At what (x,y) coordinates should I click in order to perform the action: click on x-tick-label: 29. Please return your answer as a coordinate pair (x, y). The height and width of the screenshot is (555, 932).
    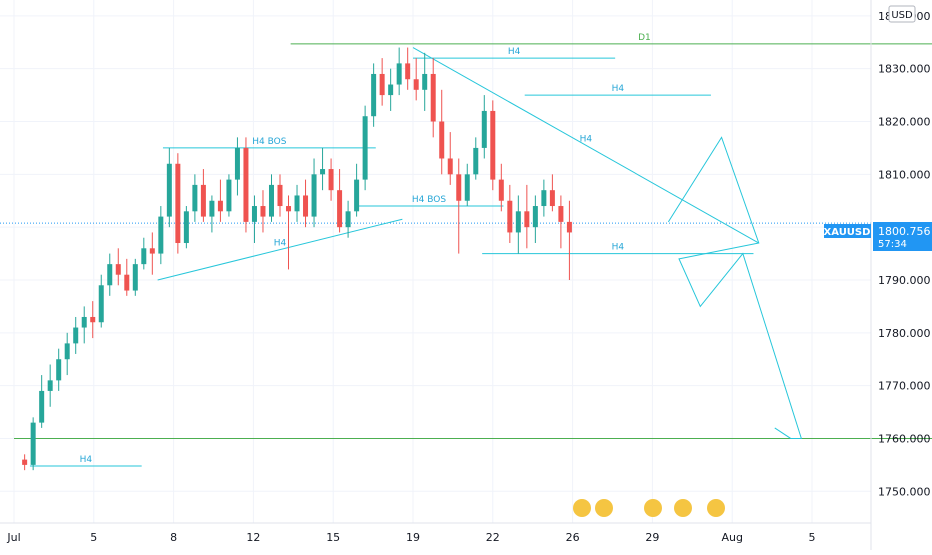
    Looking at the image, I should click on (652, 537).